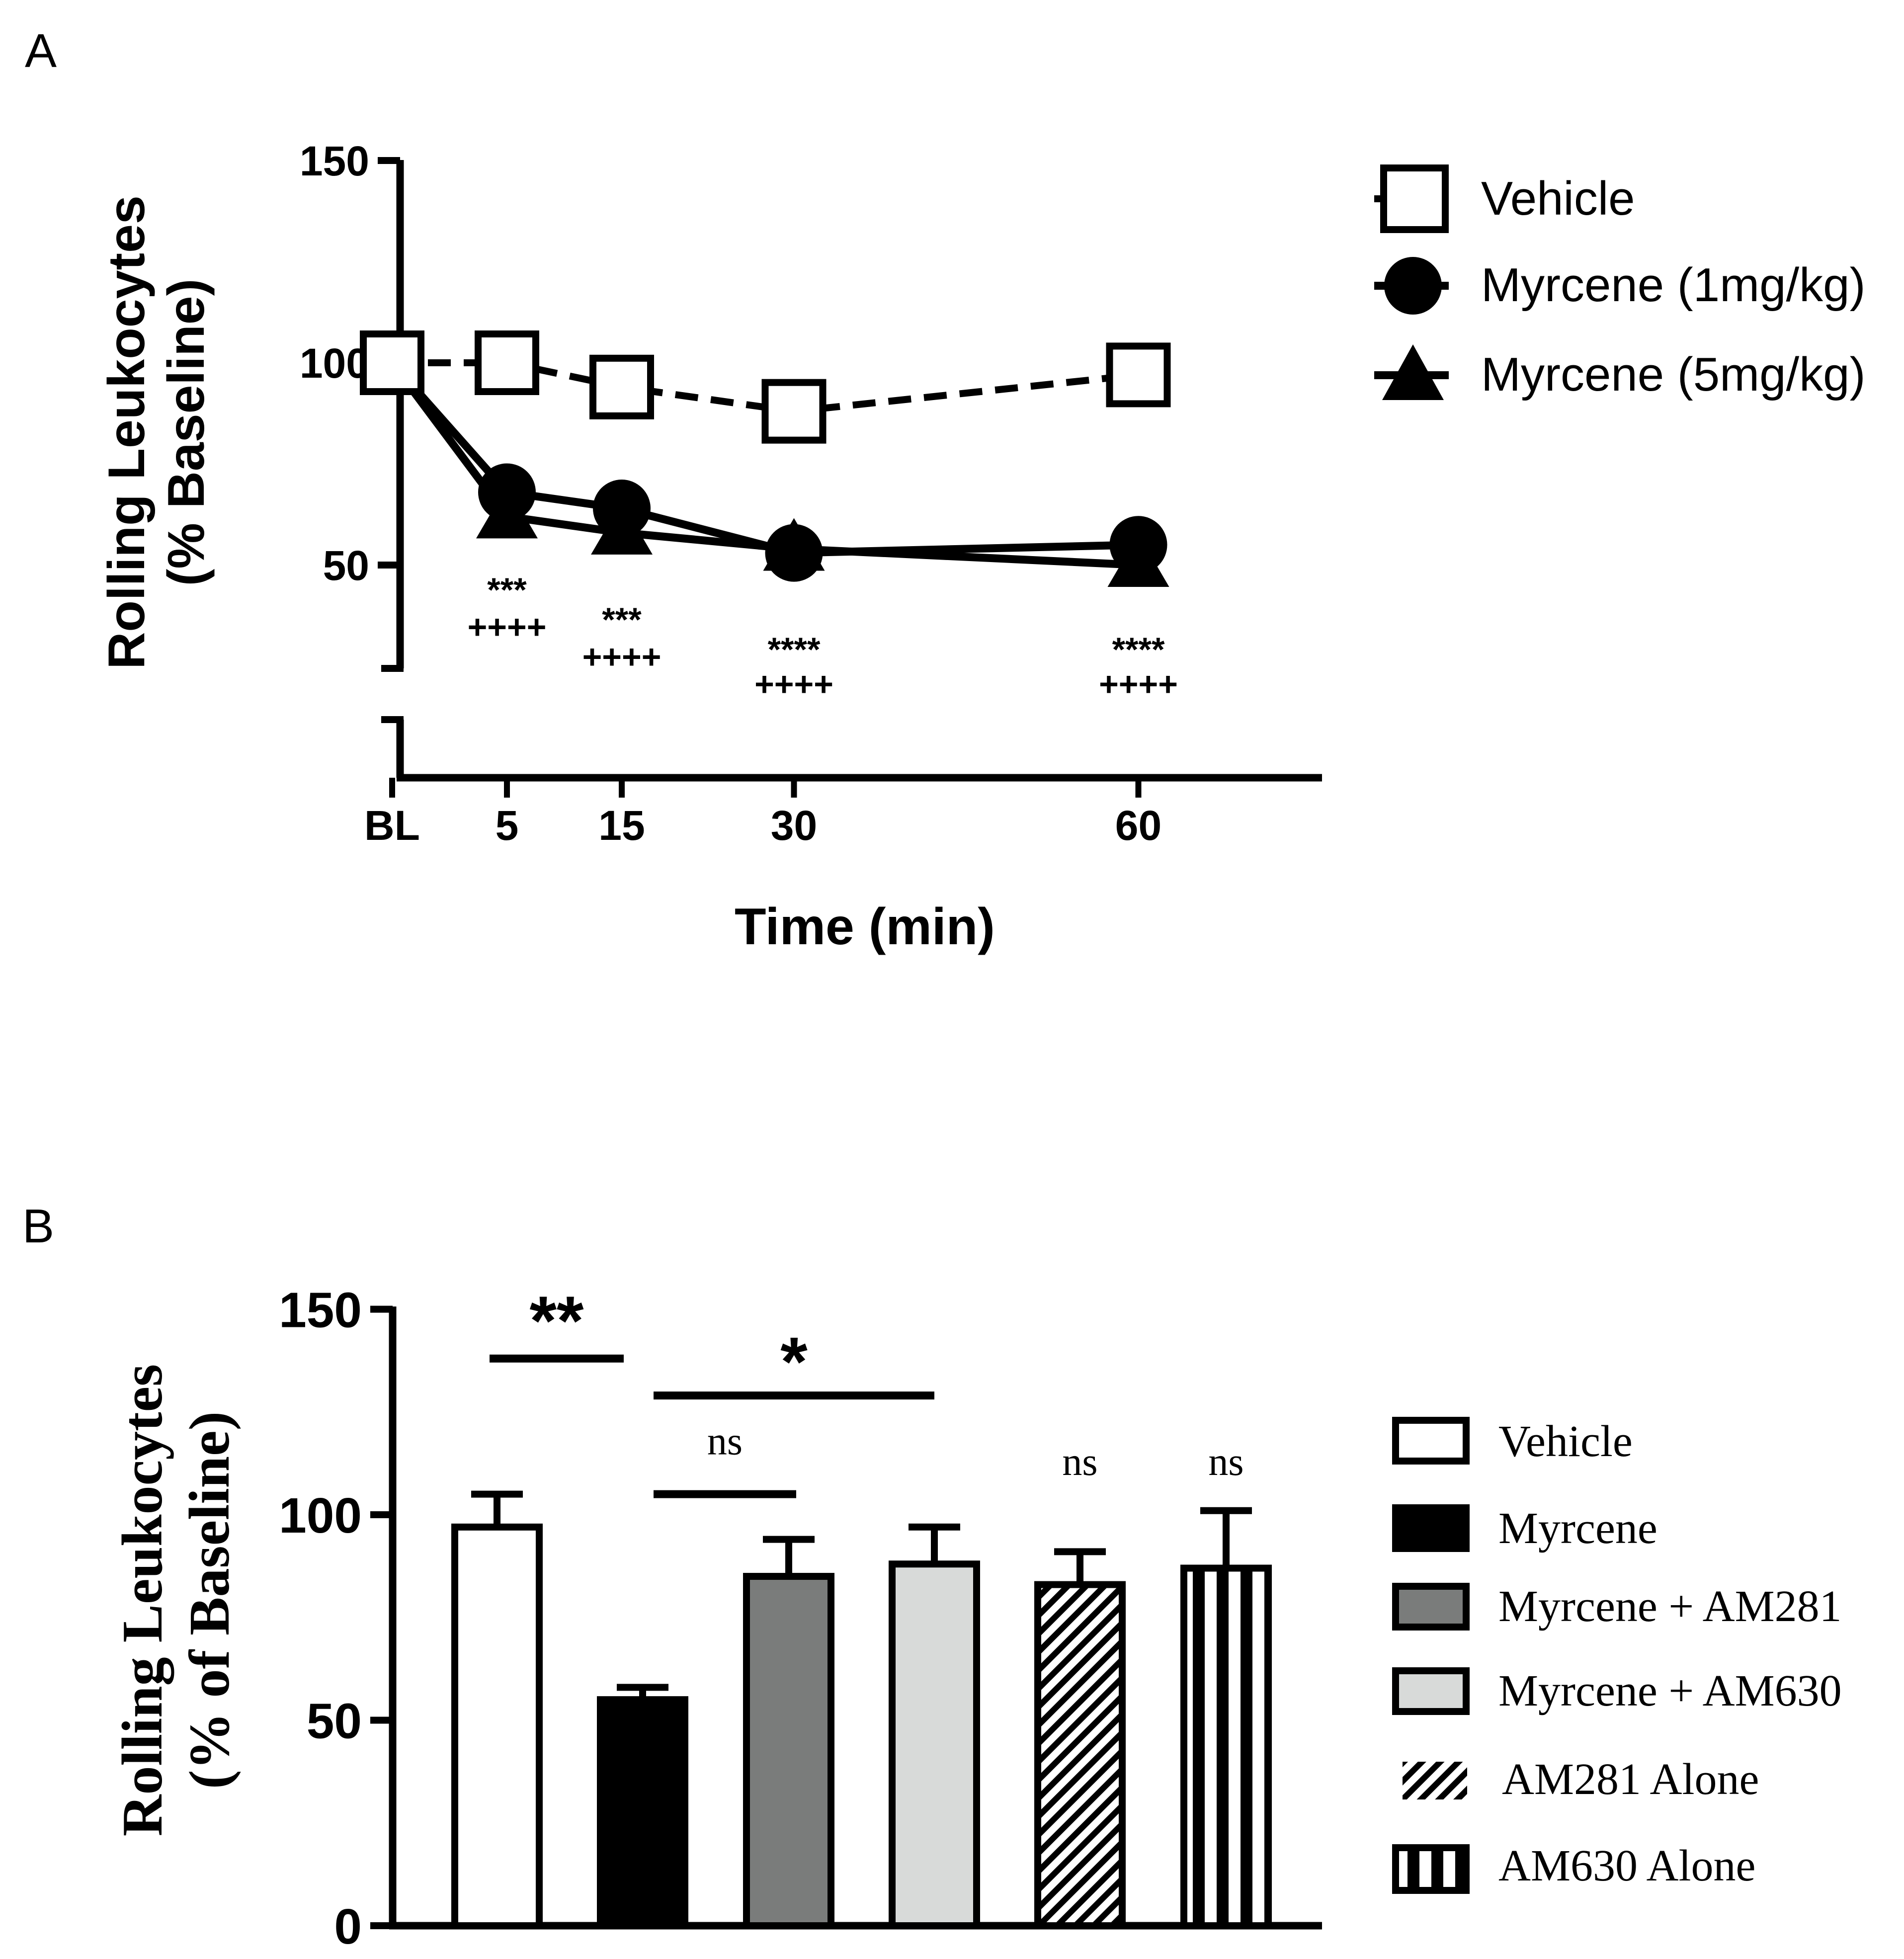  I want to click on panel-a-stars-60: ****, so click(1138, 649).